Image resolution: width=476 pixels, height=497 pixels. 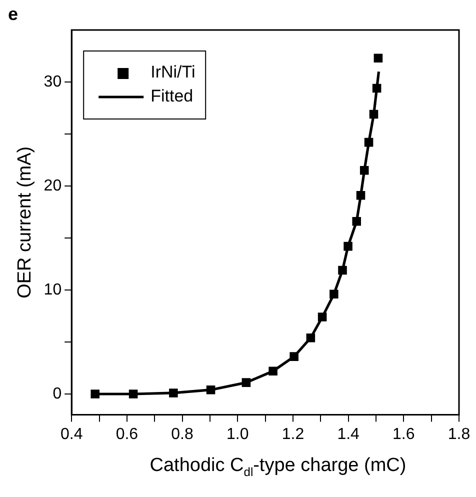 What do you see at coordinates (53, 81) in the screenshot?
I see `y-tick-label: 30` at bounding box center [53, 81].